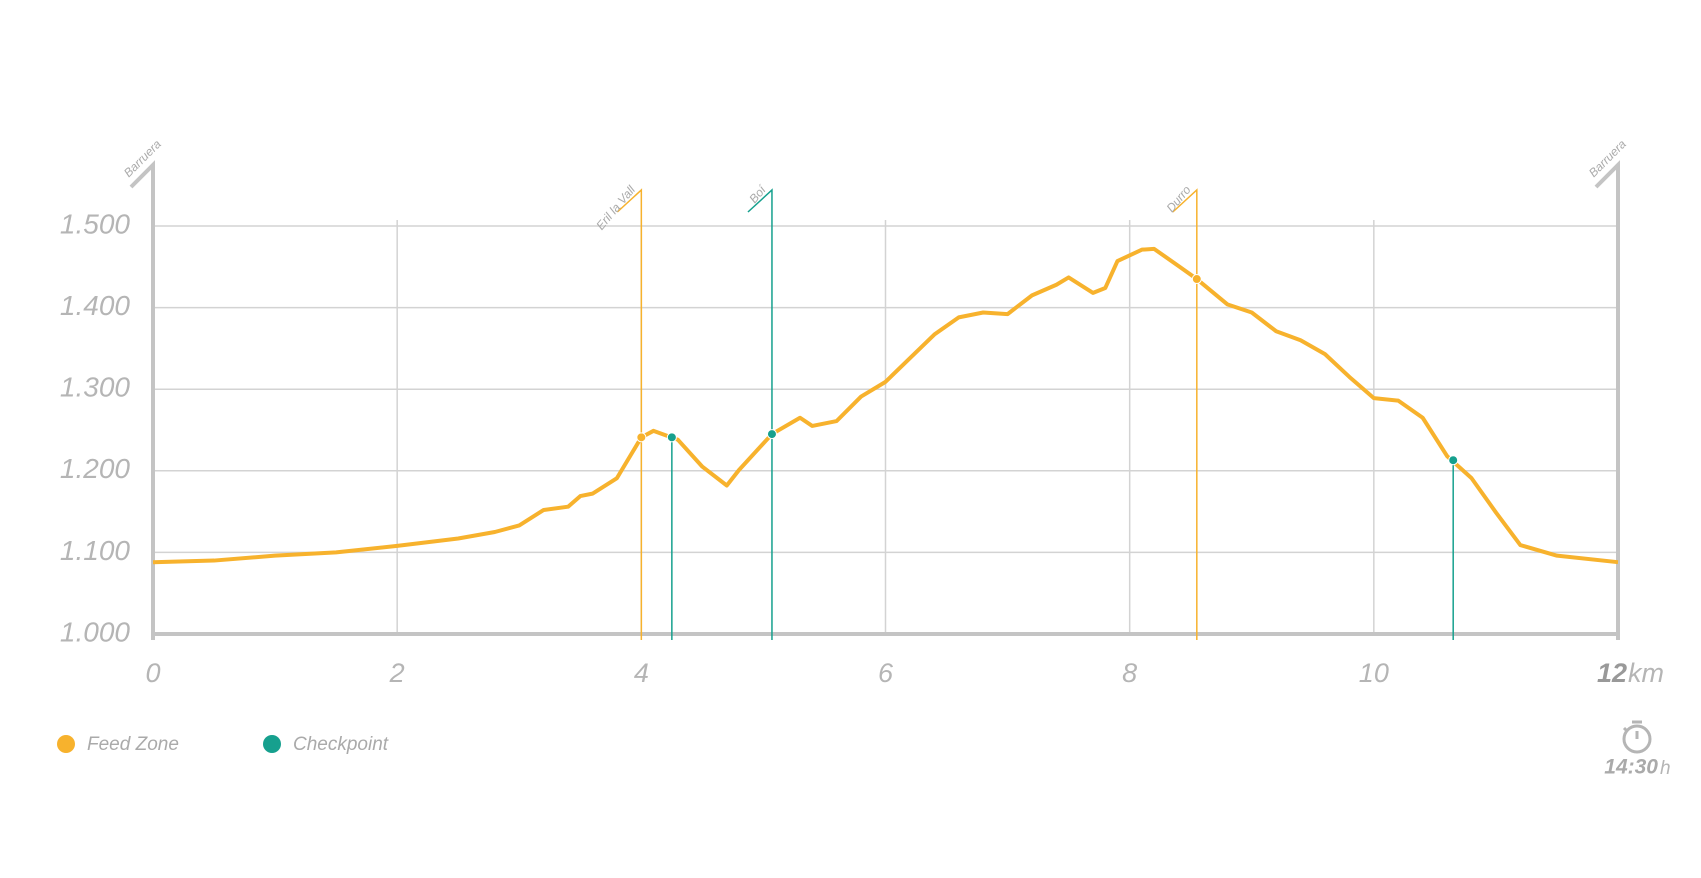 This screenshot has height=878, width=1701. What do you see at coordinates (95, 223) in the screenshot?
I see `y-tick-label: 1.500` at bounding box center [95, 223].